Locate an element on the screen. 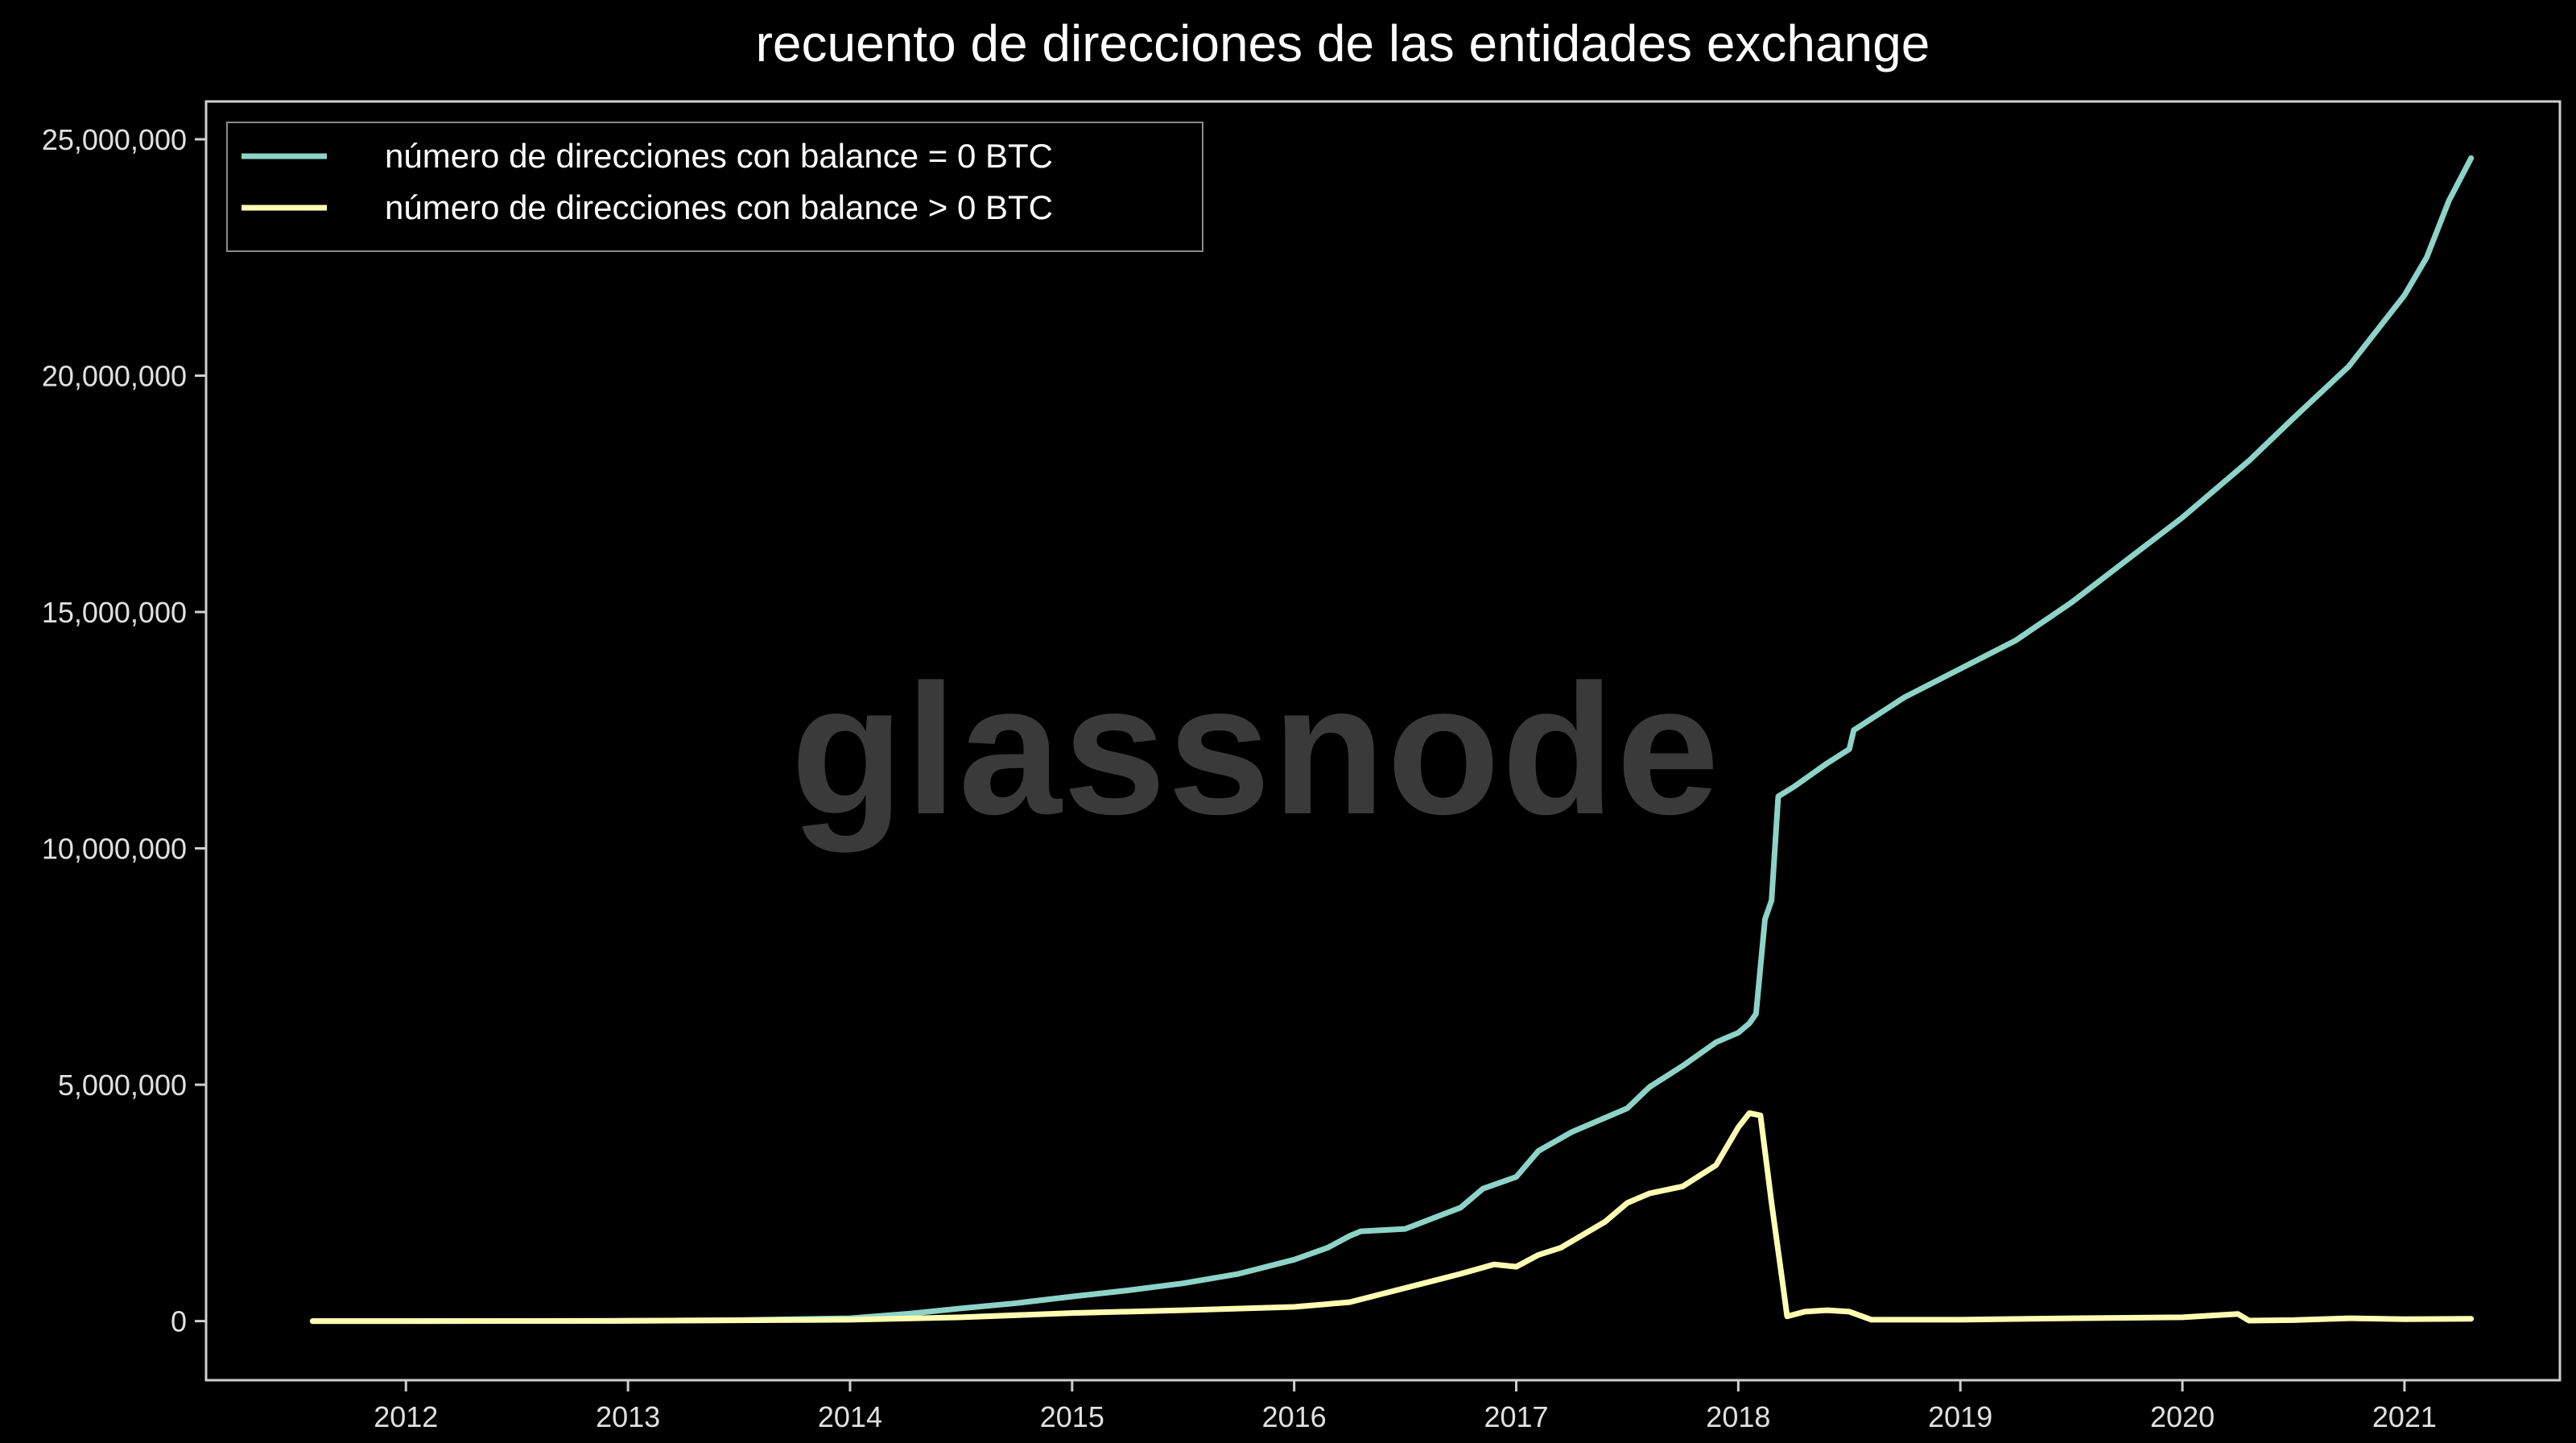  legend-box is located at coordinates (714, 187).